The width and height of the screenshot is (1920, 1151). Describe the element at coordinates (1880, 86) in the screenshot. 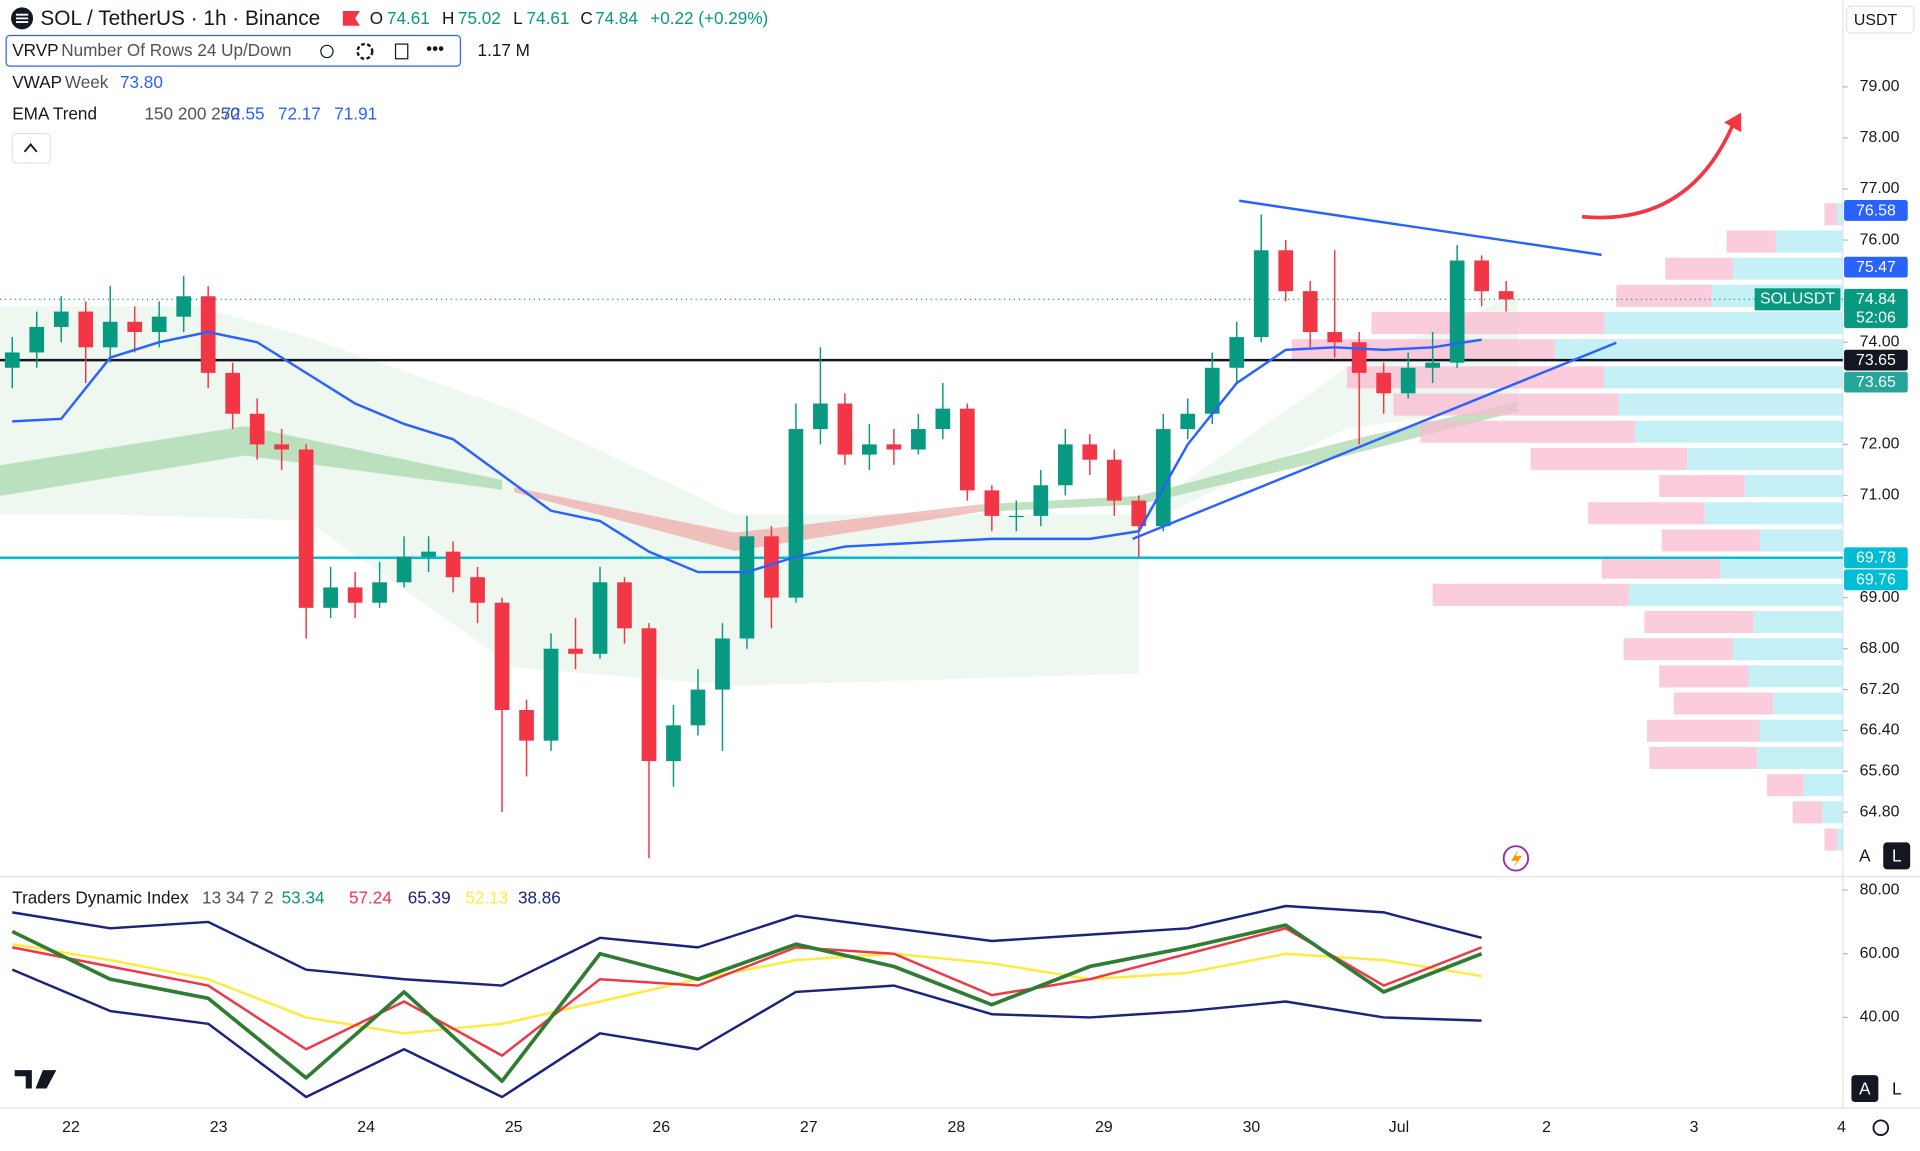

I see `y-tick-label: 79.00` at that location.